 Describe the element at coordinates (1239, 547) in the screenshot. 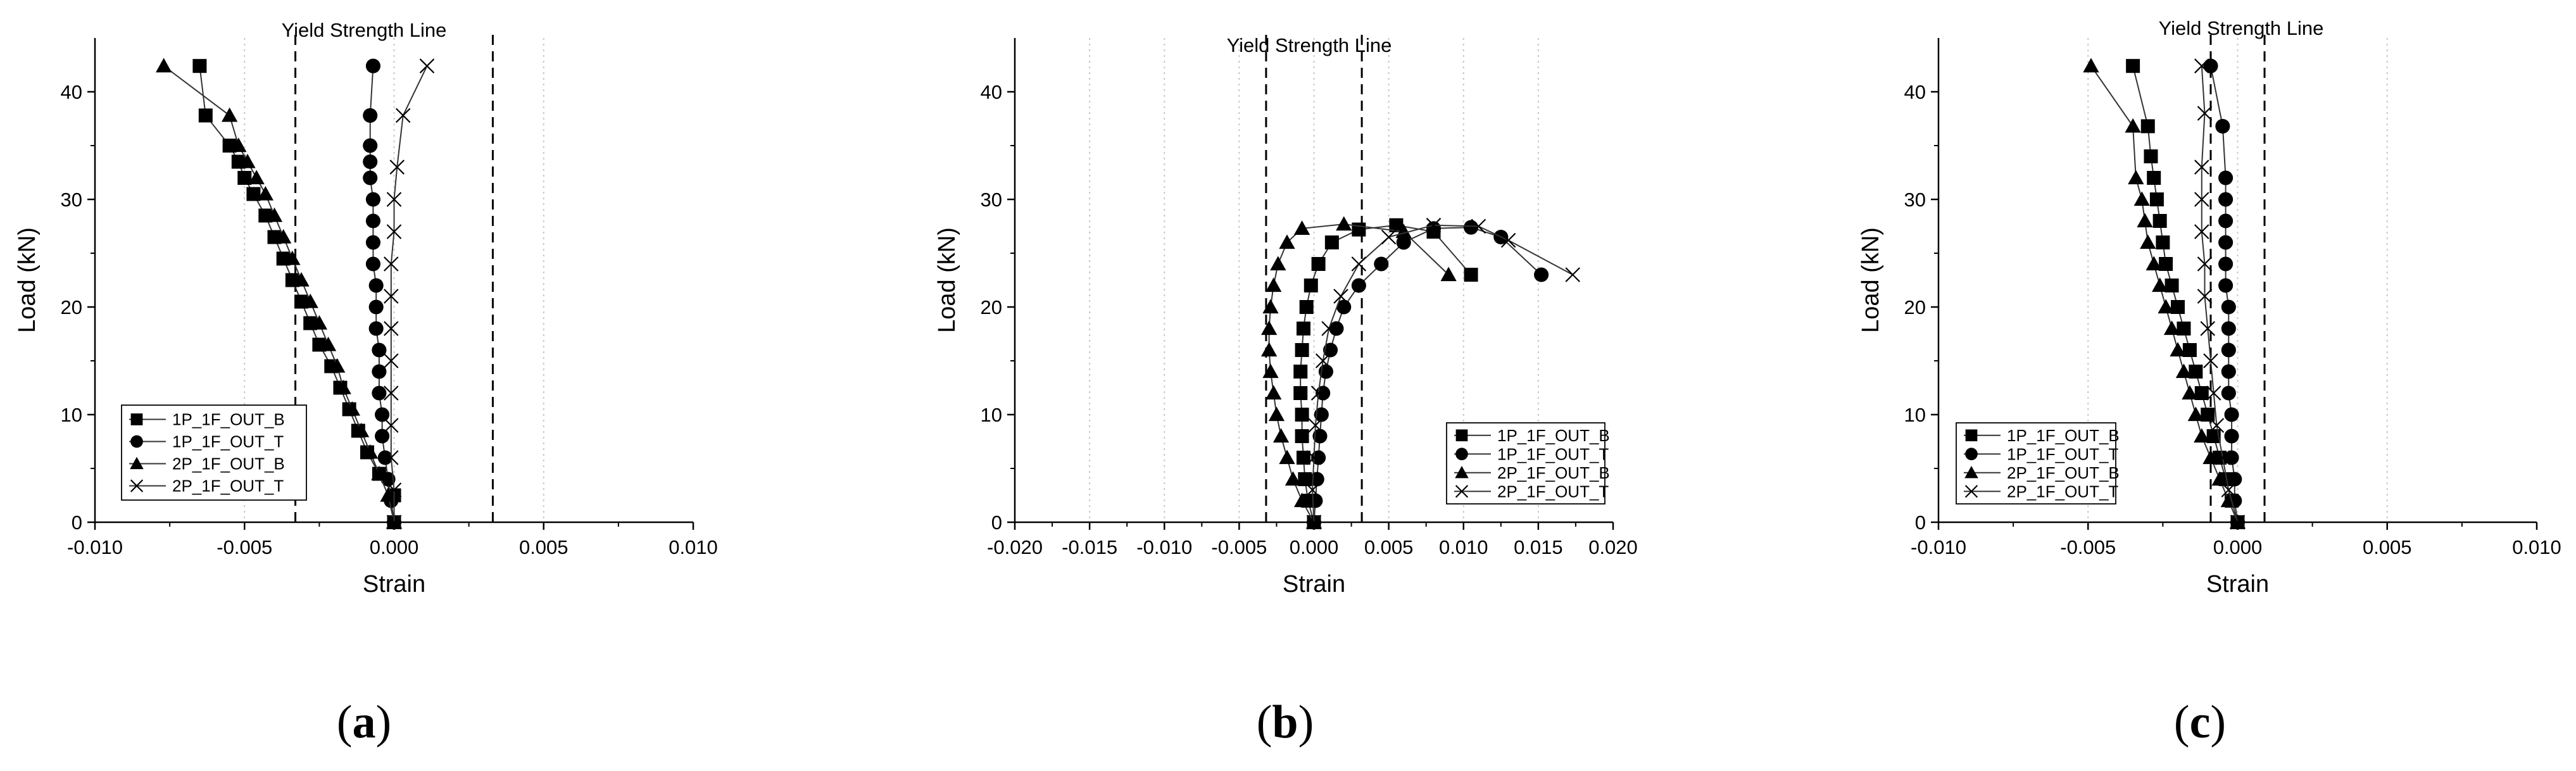

I see `x-tick-label: -0.005` at that location.